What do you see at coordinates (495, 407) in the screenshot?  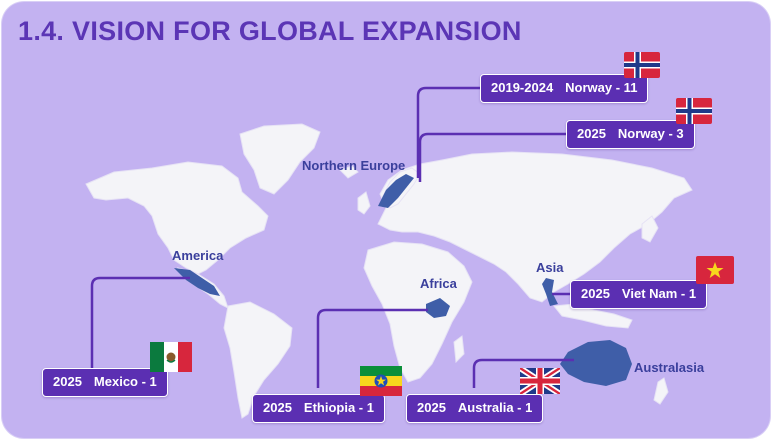 I see `callout-label: Australia - 1` at bounding box center [495, 407].